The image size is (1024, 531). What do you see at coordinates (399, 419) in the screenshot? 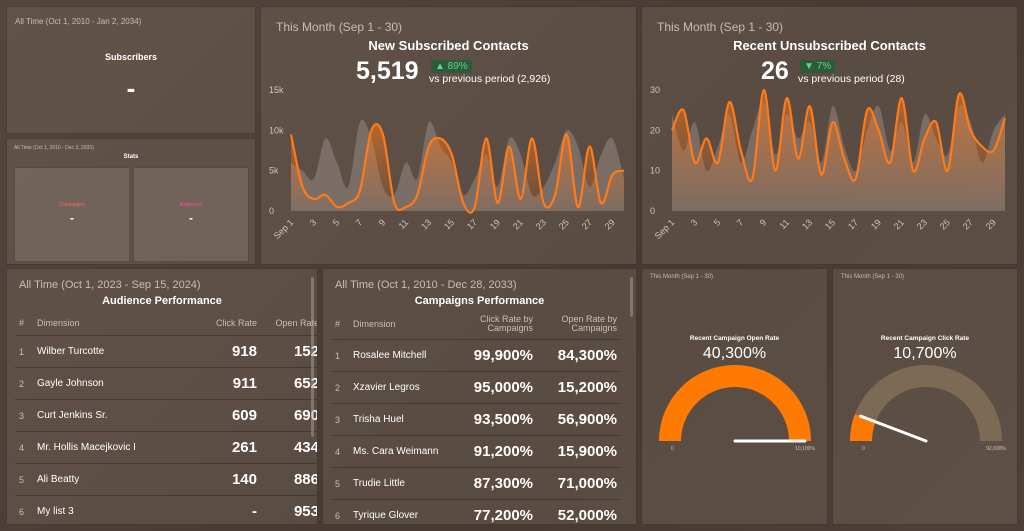
I see `dimension: Trisha Huel` at bounding box center [399, 419].